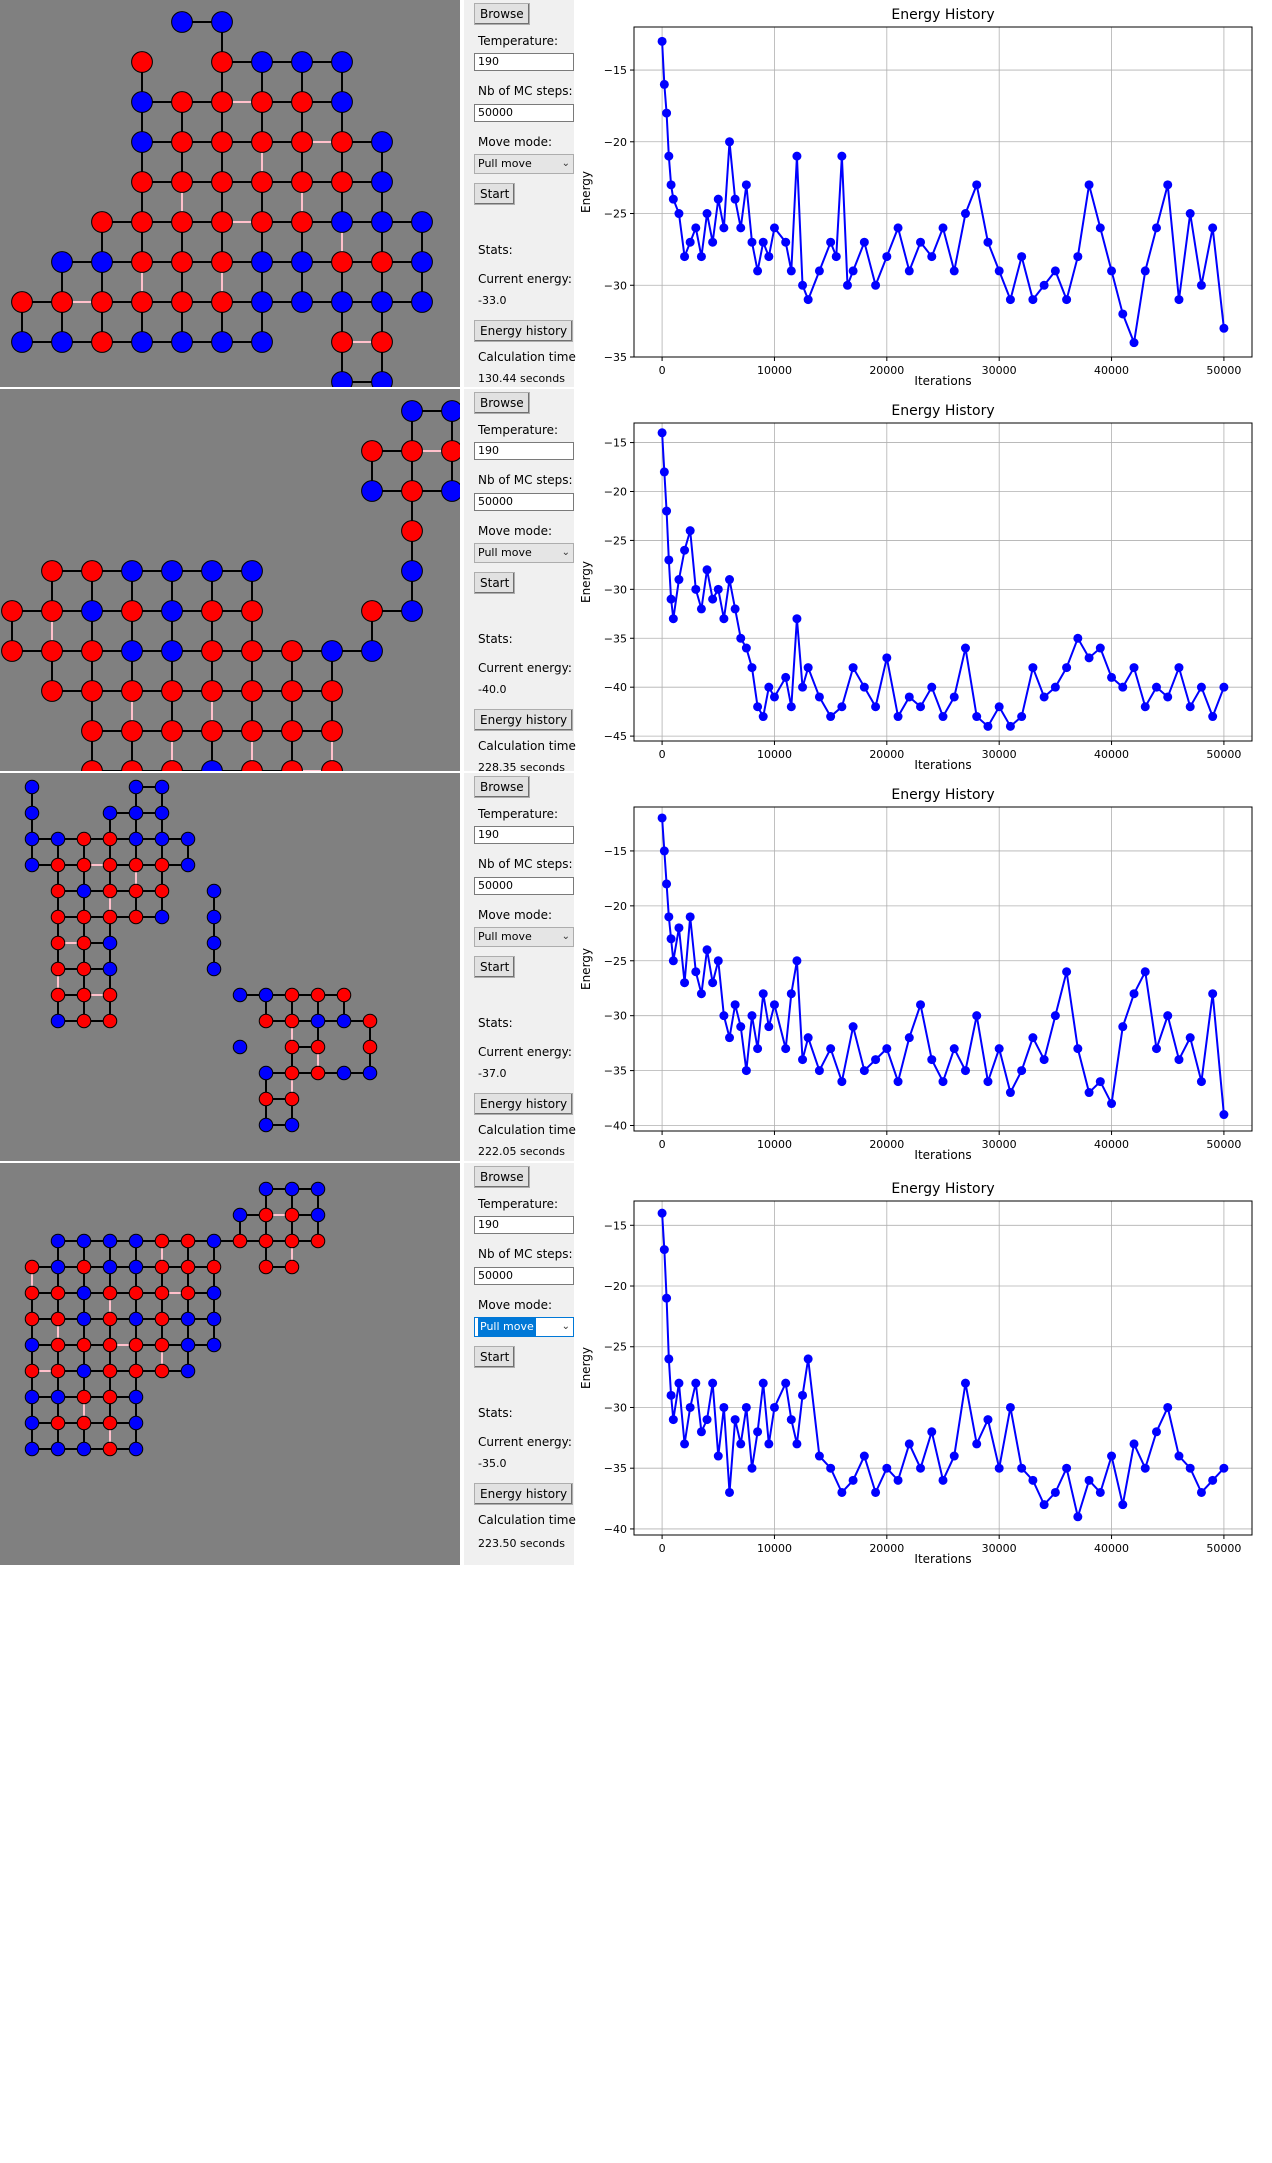  I want to click on calc-time-value: 223.50 seconds, so click(521, 1543).